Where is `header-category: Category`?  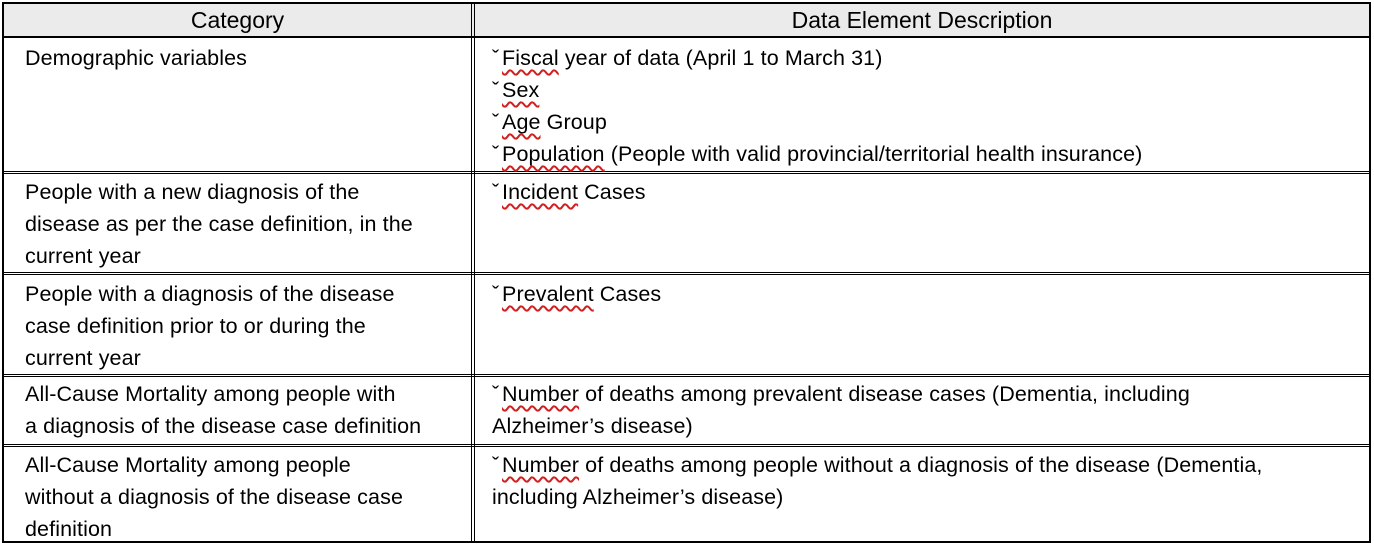
header-category: Category is located at coordinates (237, 20).